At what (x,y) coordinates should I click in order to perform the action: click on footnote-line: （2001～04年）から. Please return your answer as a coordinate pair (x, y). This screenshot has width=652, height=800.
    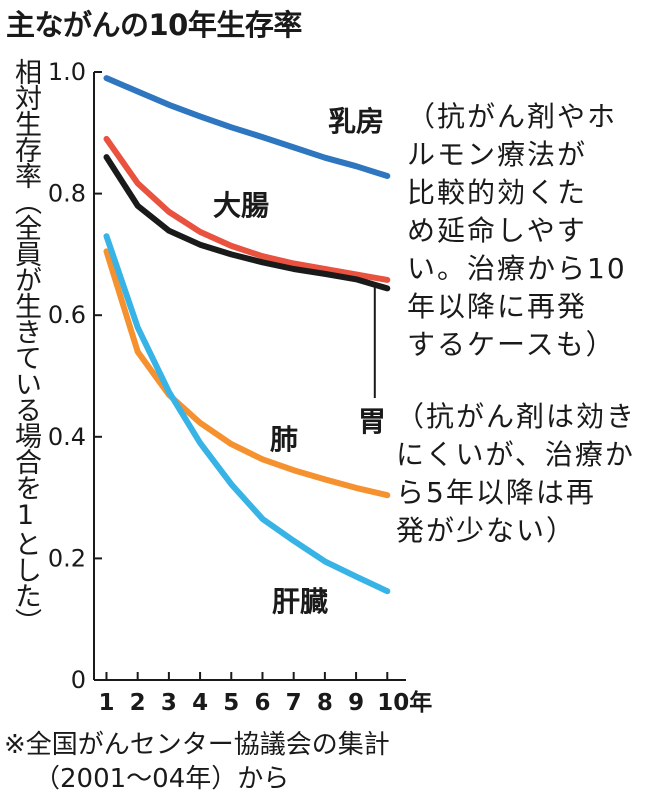
    Looking at the image, I should click on (162, 779).